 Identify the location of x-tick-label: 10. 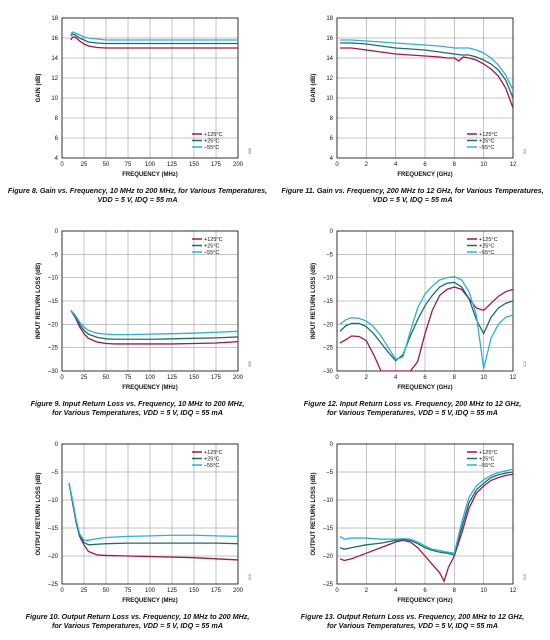
(483, 591).